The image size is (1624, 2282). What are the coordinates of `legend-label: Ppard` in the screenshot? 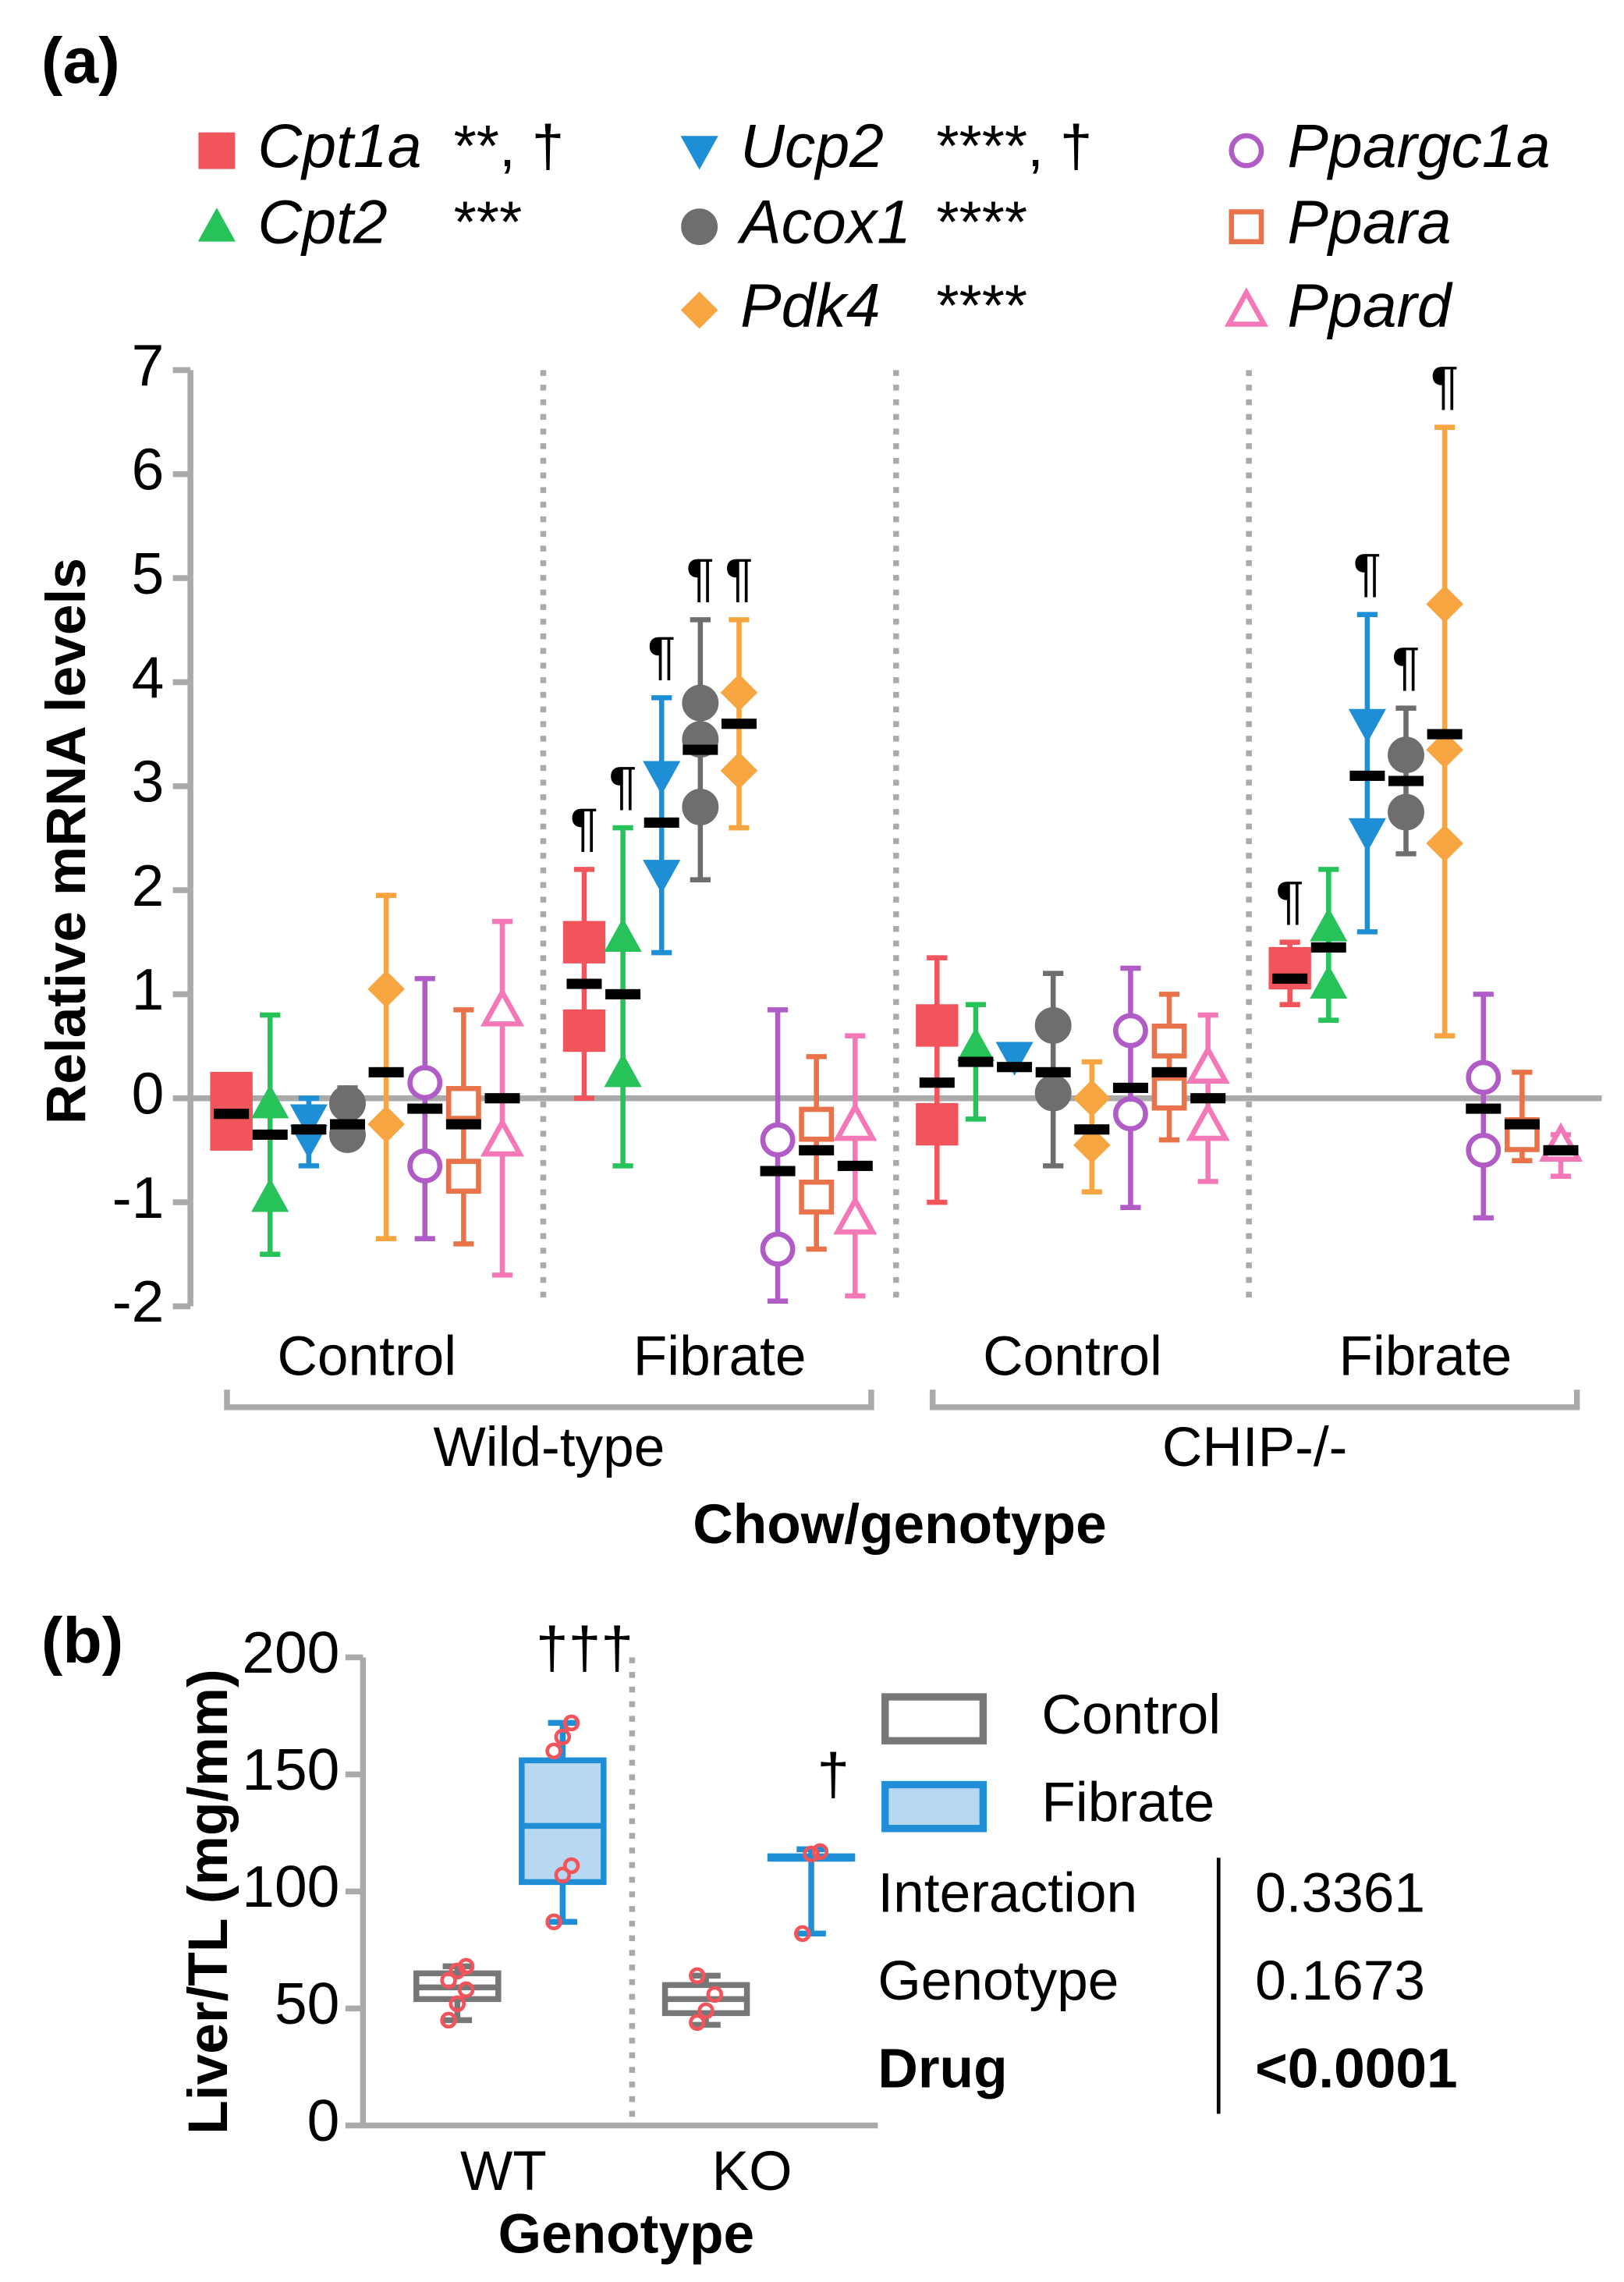 It's located at (1369, 305).